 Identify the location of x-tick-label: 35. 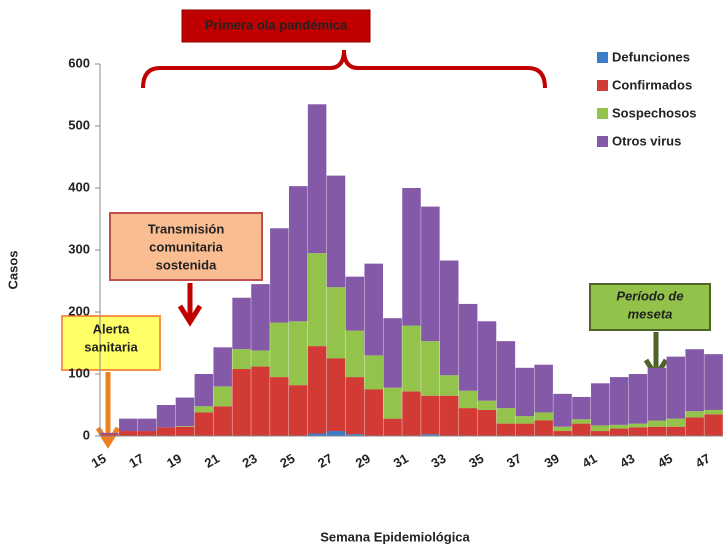
(476, 461).